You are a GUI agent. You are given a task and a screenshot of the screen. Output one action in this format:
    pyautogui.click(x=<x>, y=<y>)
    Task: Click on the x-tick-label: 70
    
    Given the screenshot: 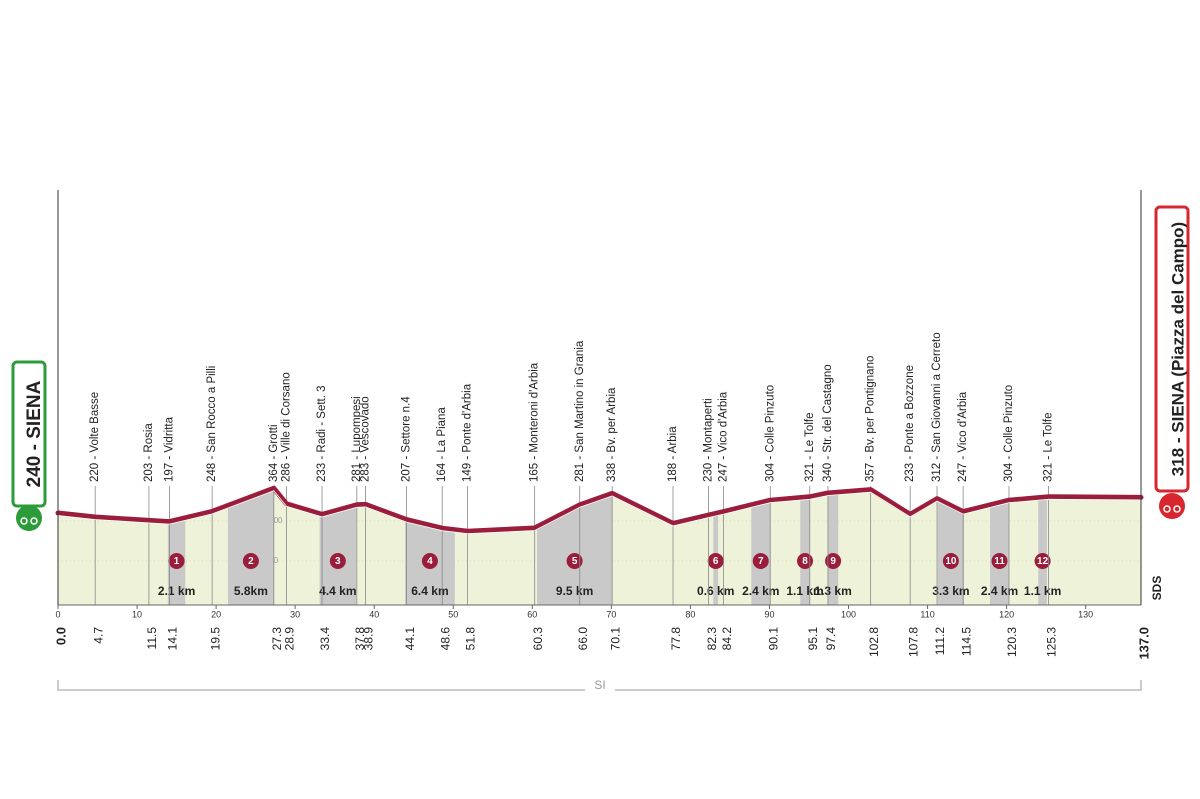 What is the action you would take?
    pyautogui.click(x=611, y=614)
    